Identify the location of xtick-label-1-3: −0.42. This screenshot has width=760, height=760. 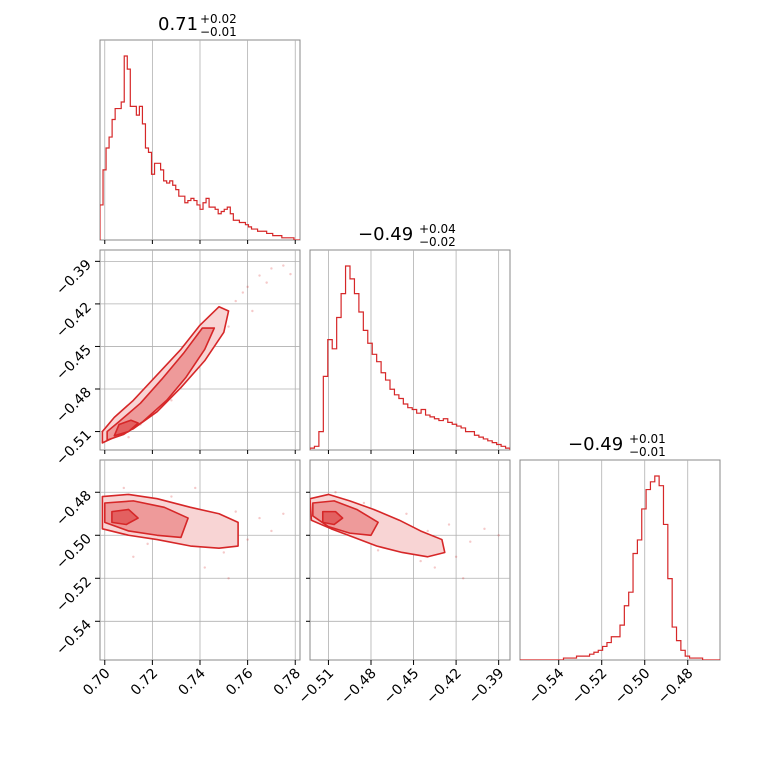
(444, 687).